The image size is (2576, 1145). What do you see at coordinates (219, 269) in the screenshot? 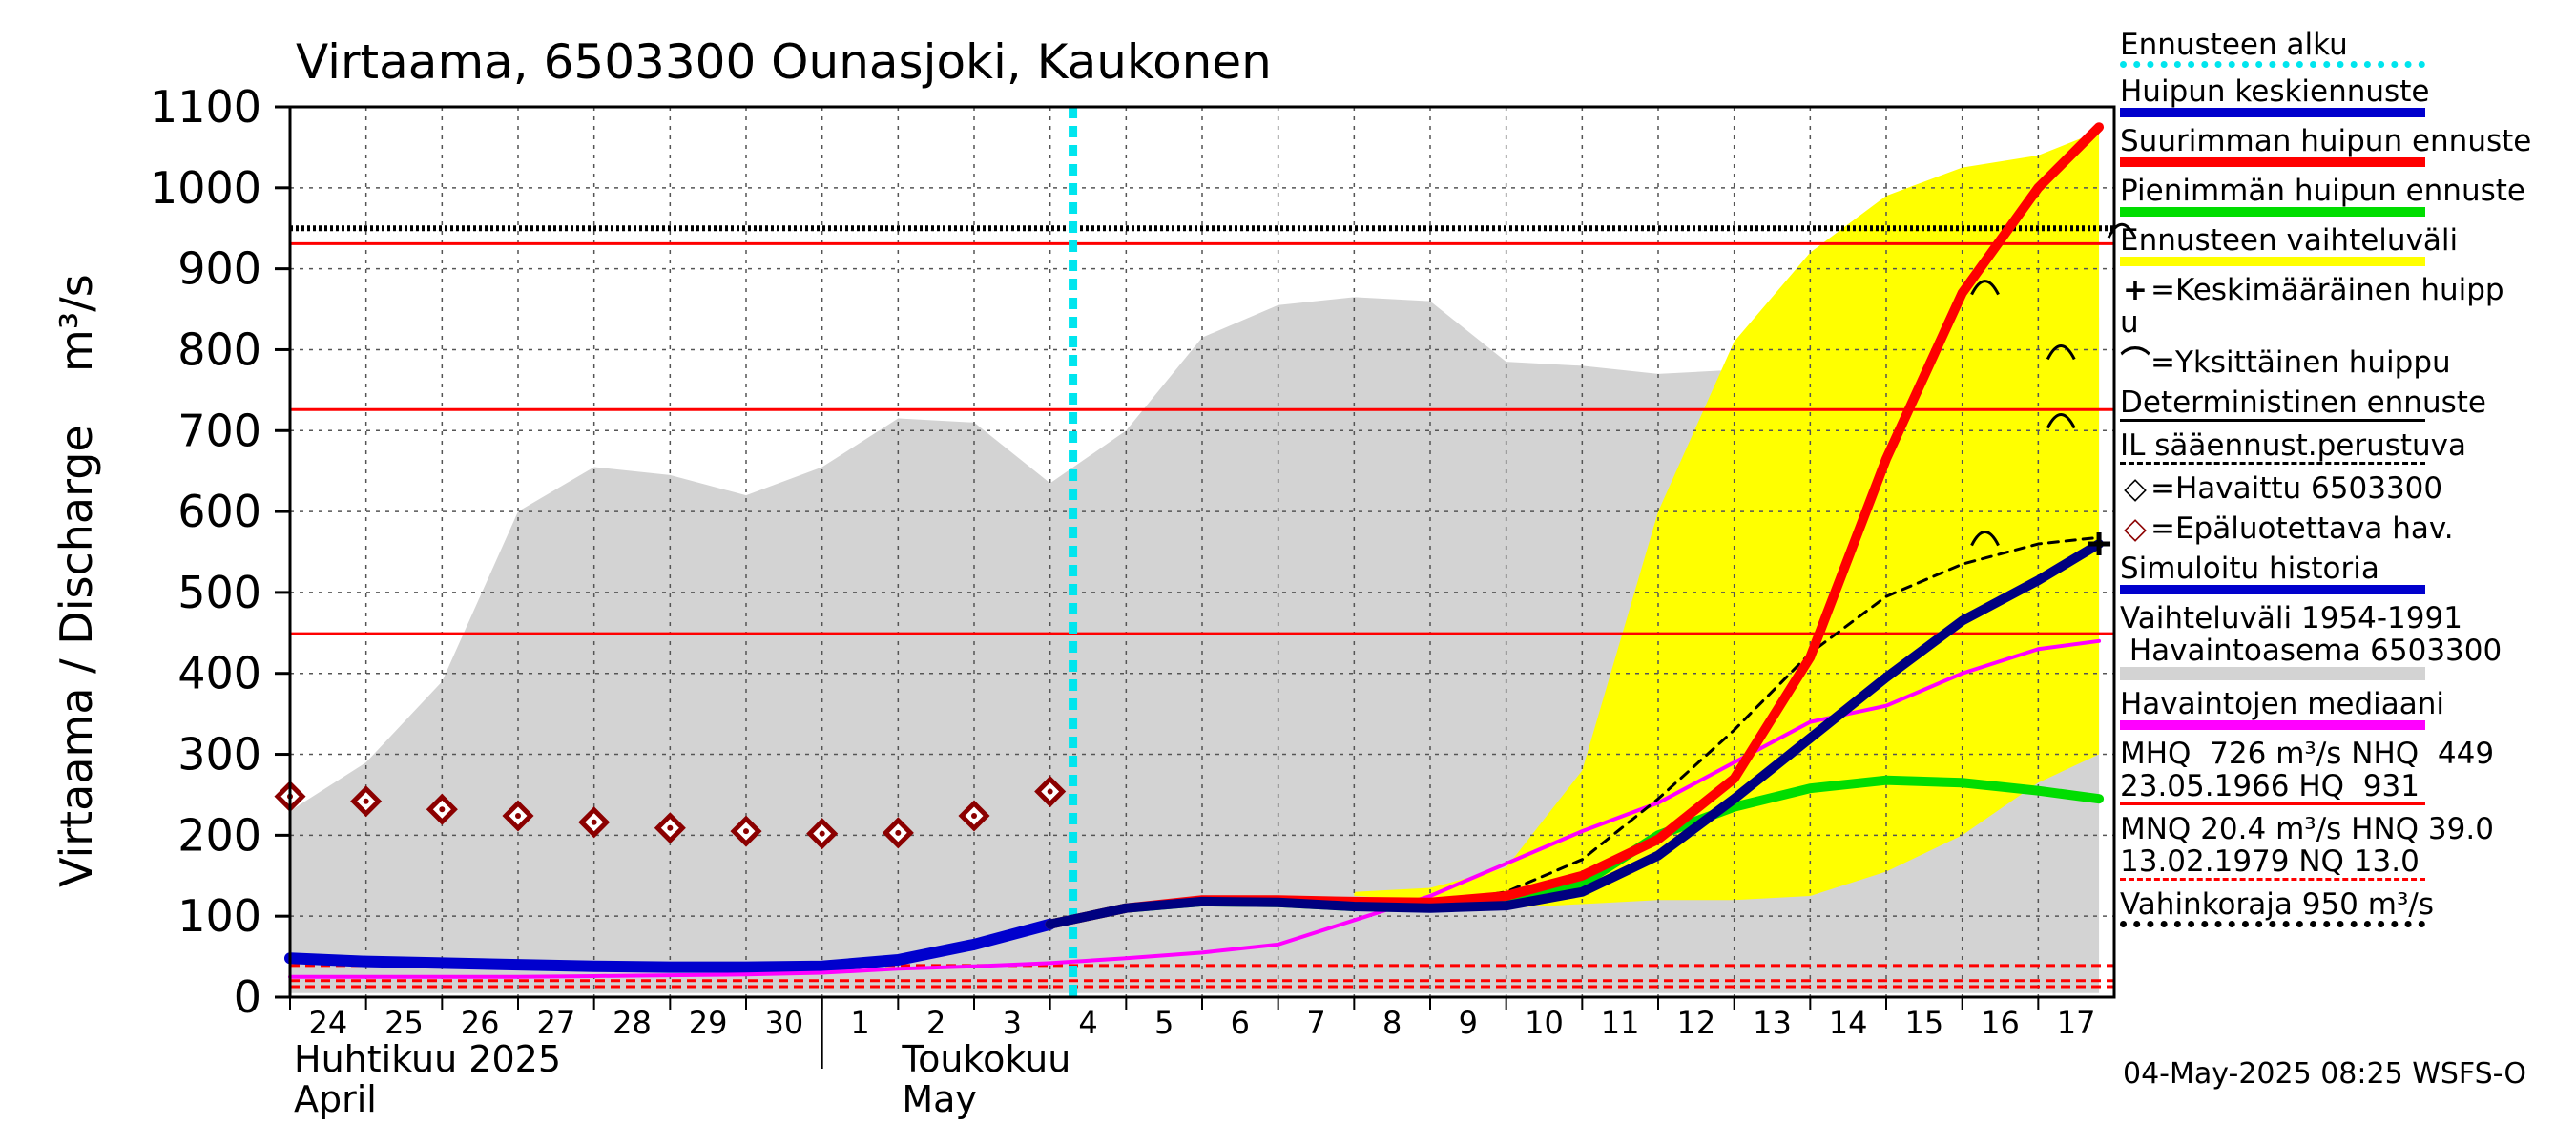
I see `y-tick-label: 900` at bounding box center [219, 269].